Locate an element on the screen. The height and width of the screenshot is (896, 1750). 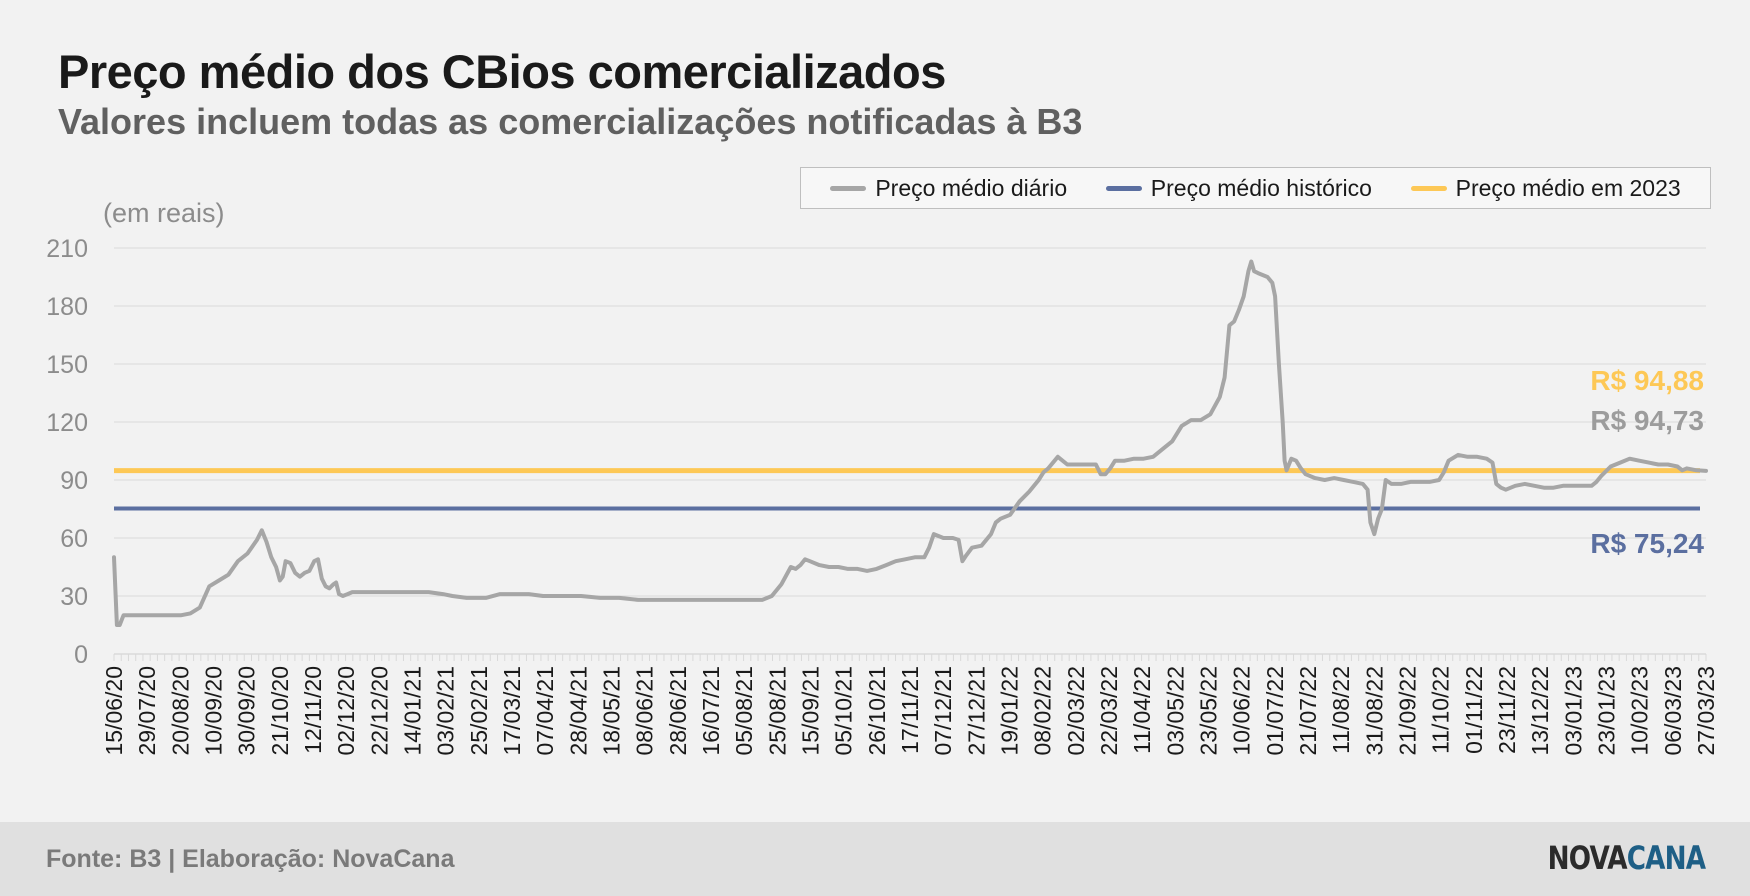
x-tick-label: 22/12/20 is located at coordinates (379, 711).